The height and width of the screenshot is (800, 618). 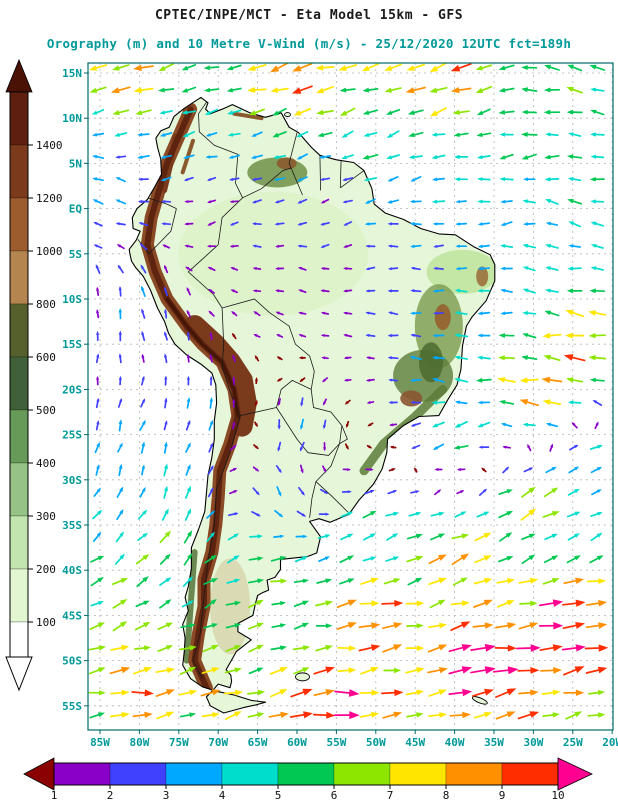 What do you see at coordinates (308, 778) in the screenshot?
I see `wind-colorbar: 1 2 3 4 5 6 7 8 9 10` at bounding box center [308, 778].